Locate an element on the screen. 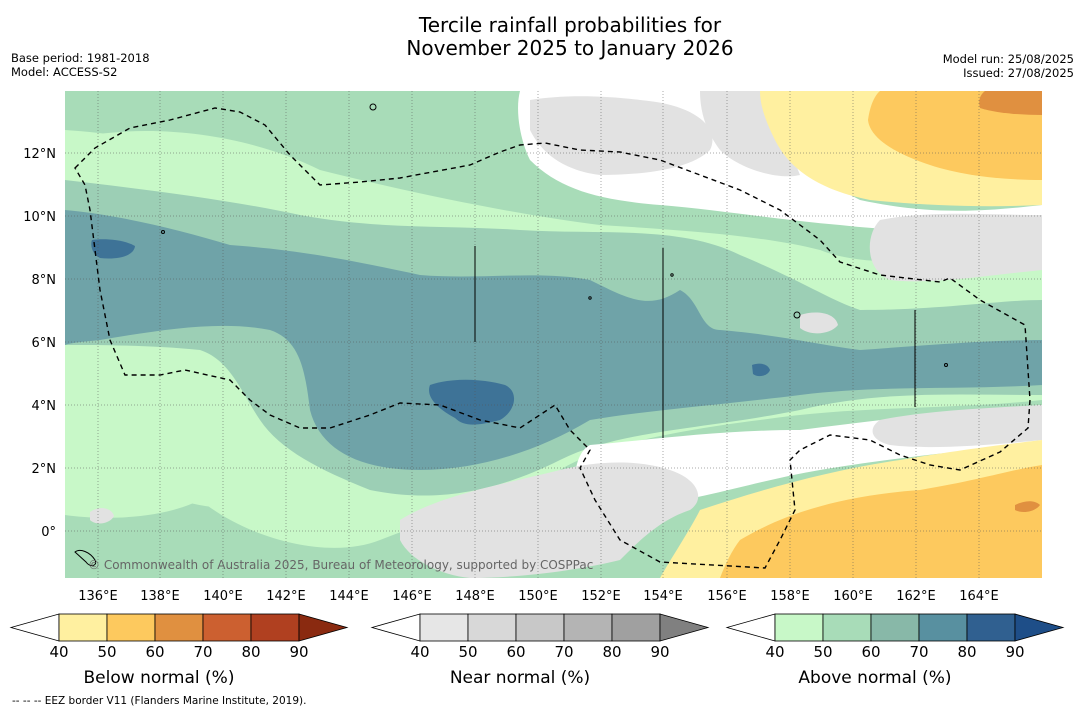  latitude-label: 8°N is located at coordinates (44, 280).